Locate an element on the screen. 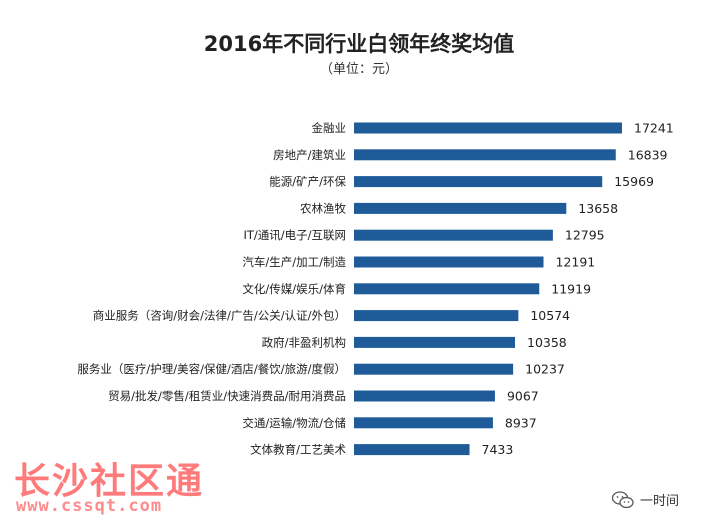 The image size is (718, 532). category-label: 文化/传媒/娱乐/体育 is located at coordinates (294, 289).